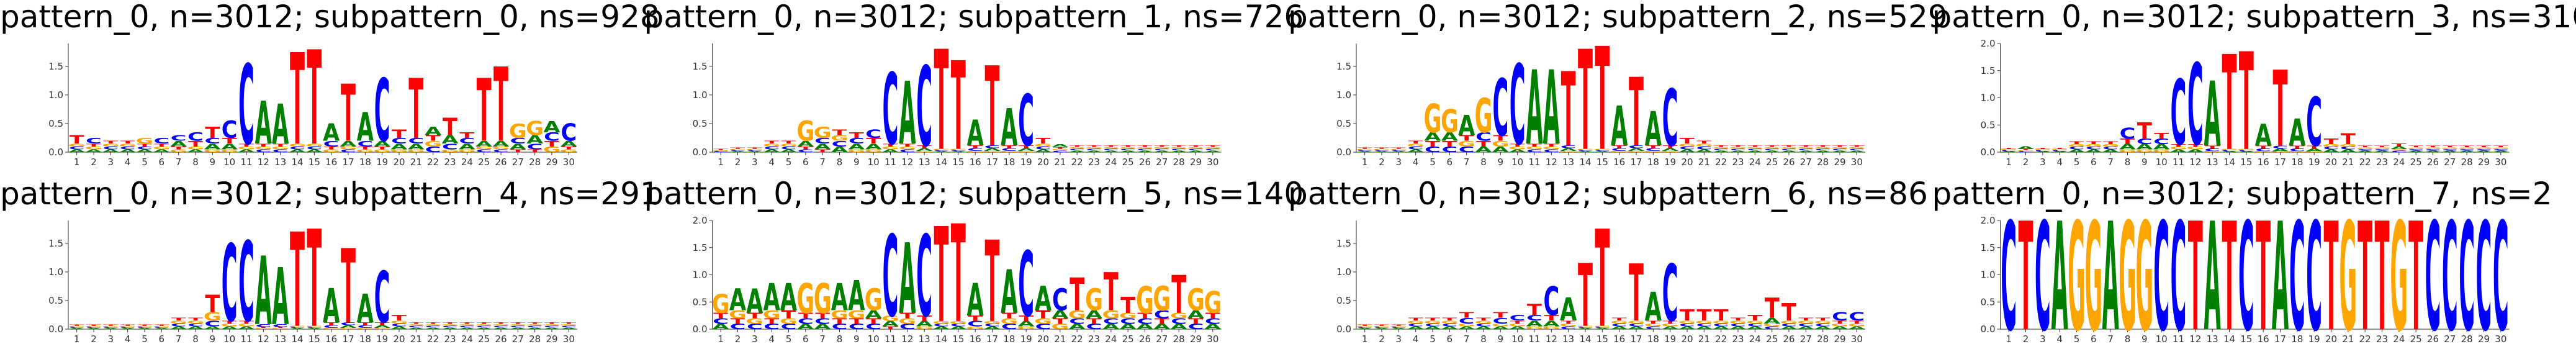  I want to click on y-tick-label: 2.0, so click(1988, 43).